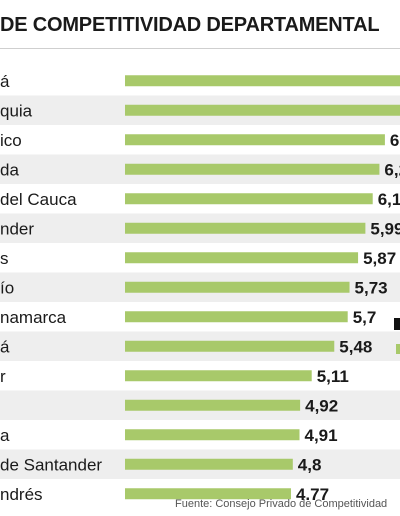  What do you see at coordinates (190, 25) in the screenshot?
I see `chart-title: DE COMPETITIVIDAD DEPARTAMENTAL` at bounding box center [190, 25].